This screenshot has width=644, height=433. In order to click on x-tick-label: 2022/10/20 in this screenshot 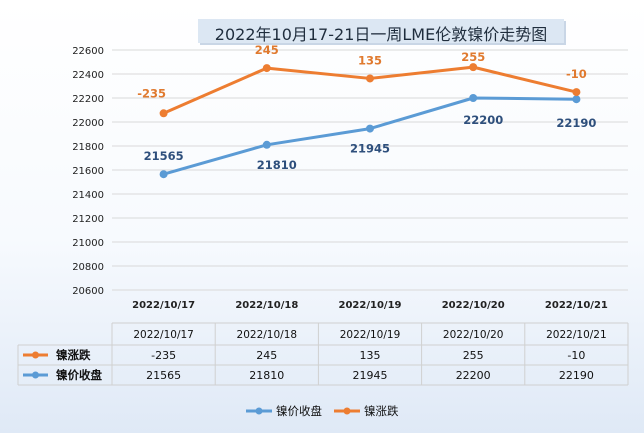, I will do `click(473, 305)`.